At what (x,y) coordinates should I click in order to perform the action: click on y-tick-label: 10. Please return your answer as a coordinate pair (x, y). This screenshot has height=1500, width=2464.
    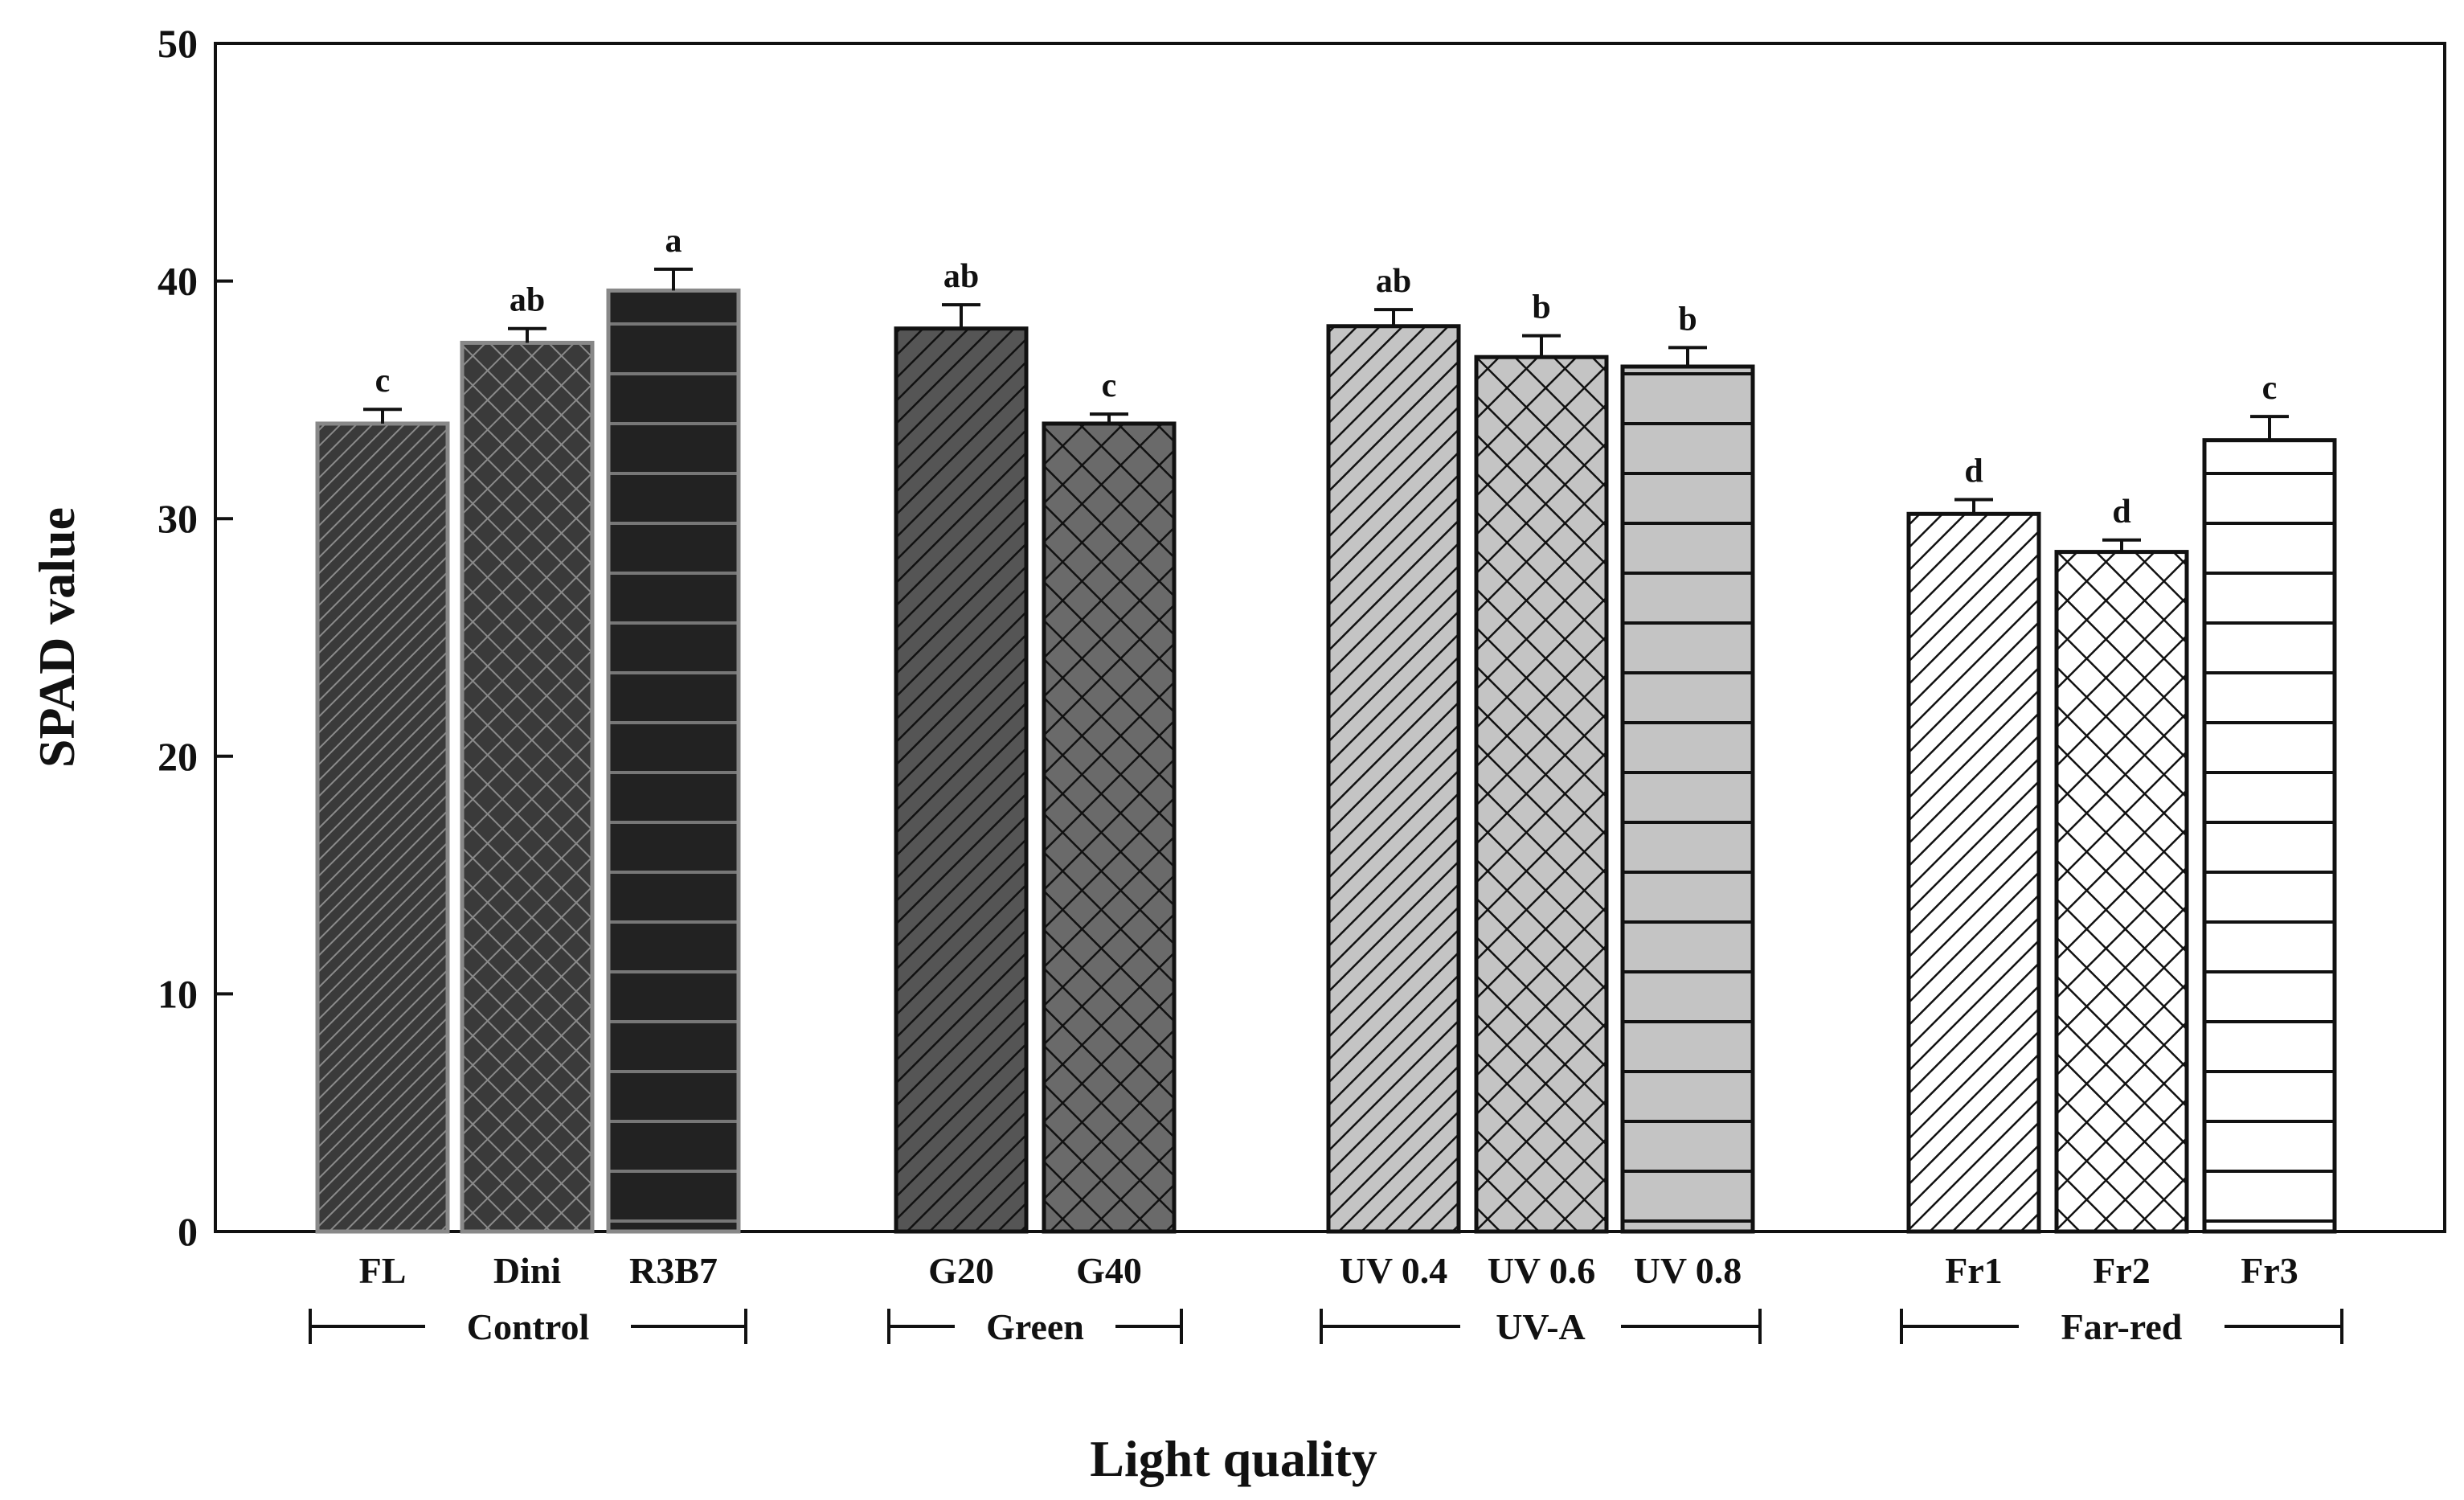
    Looking at the image, I should click on (178, 993).